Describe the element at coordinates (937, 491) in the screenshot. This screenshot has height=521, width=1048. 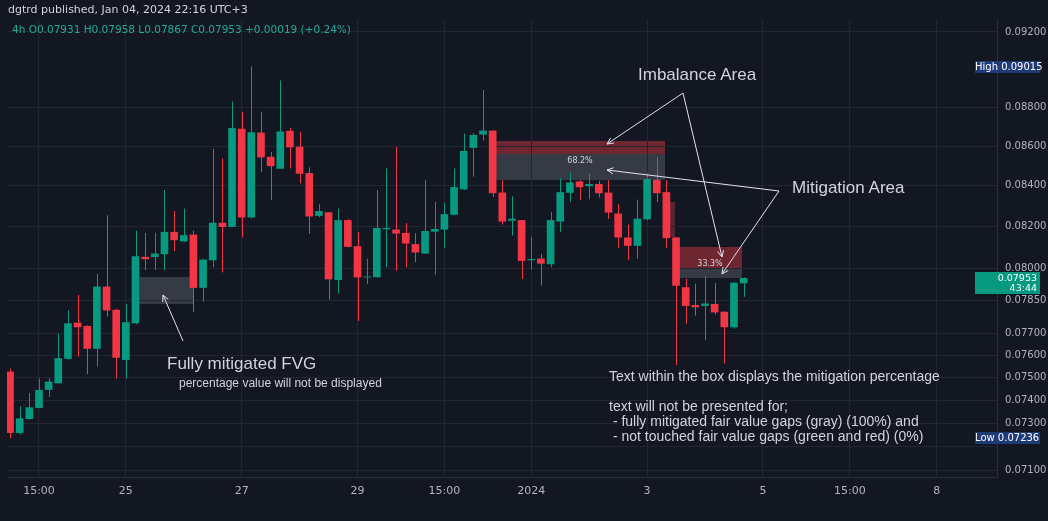
I see `x-tick-label: 8` at that location.